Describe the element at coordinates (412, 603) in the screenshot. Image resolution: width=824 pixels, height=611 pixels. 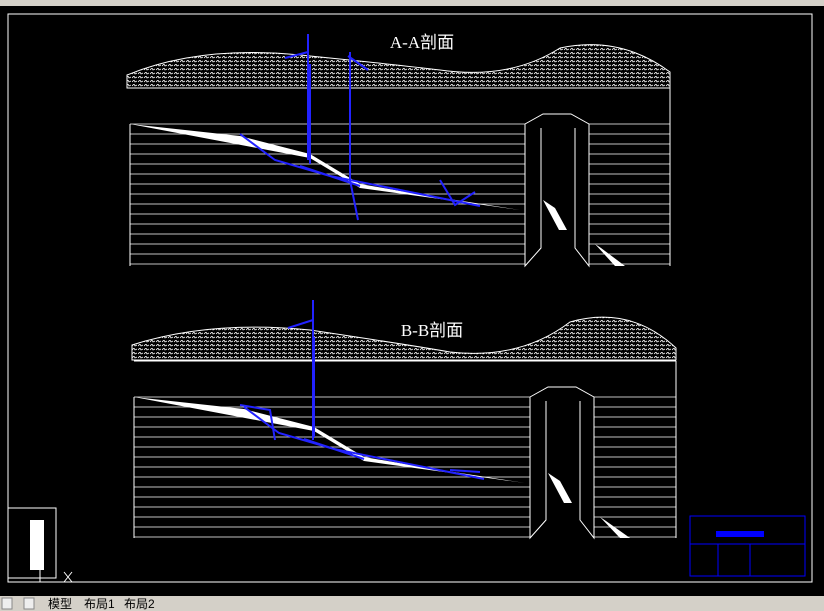
I see `tab-bar` at that location.